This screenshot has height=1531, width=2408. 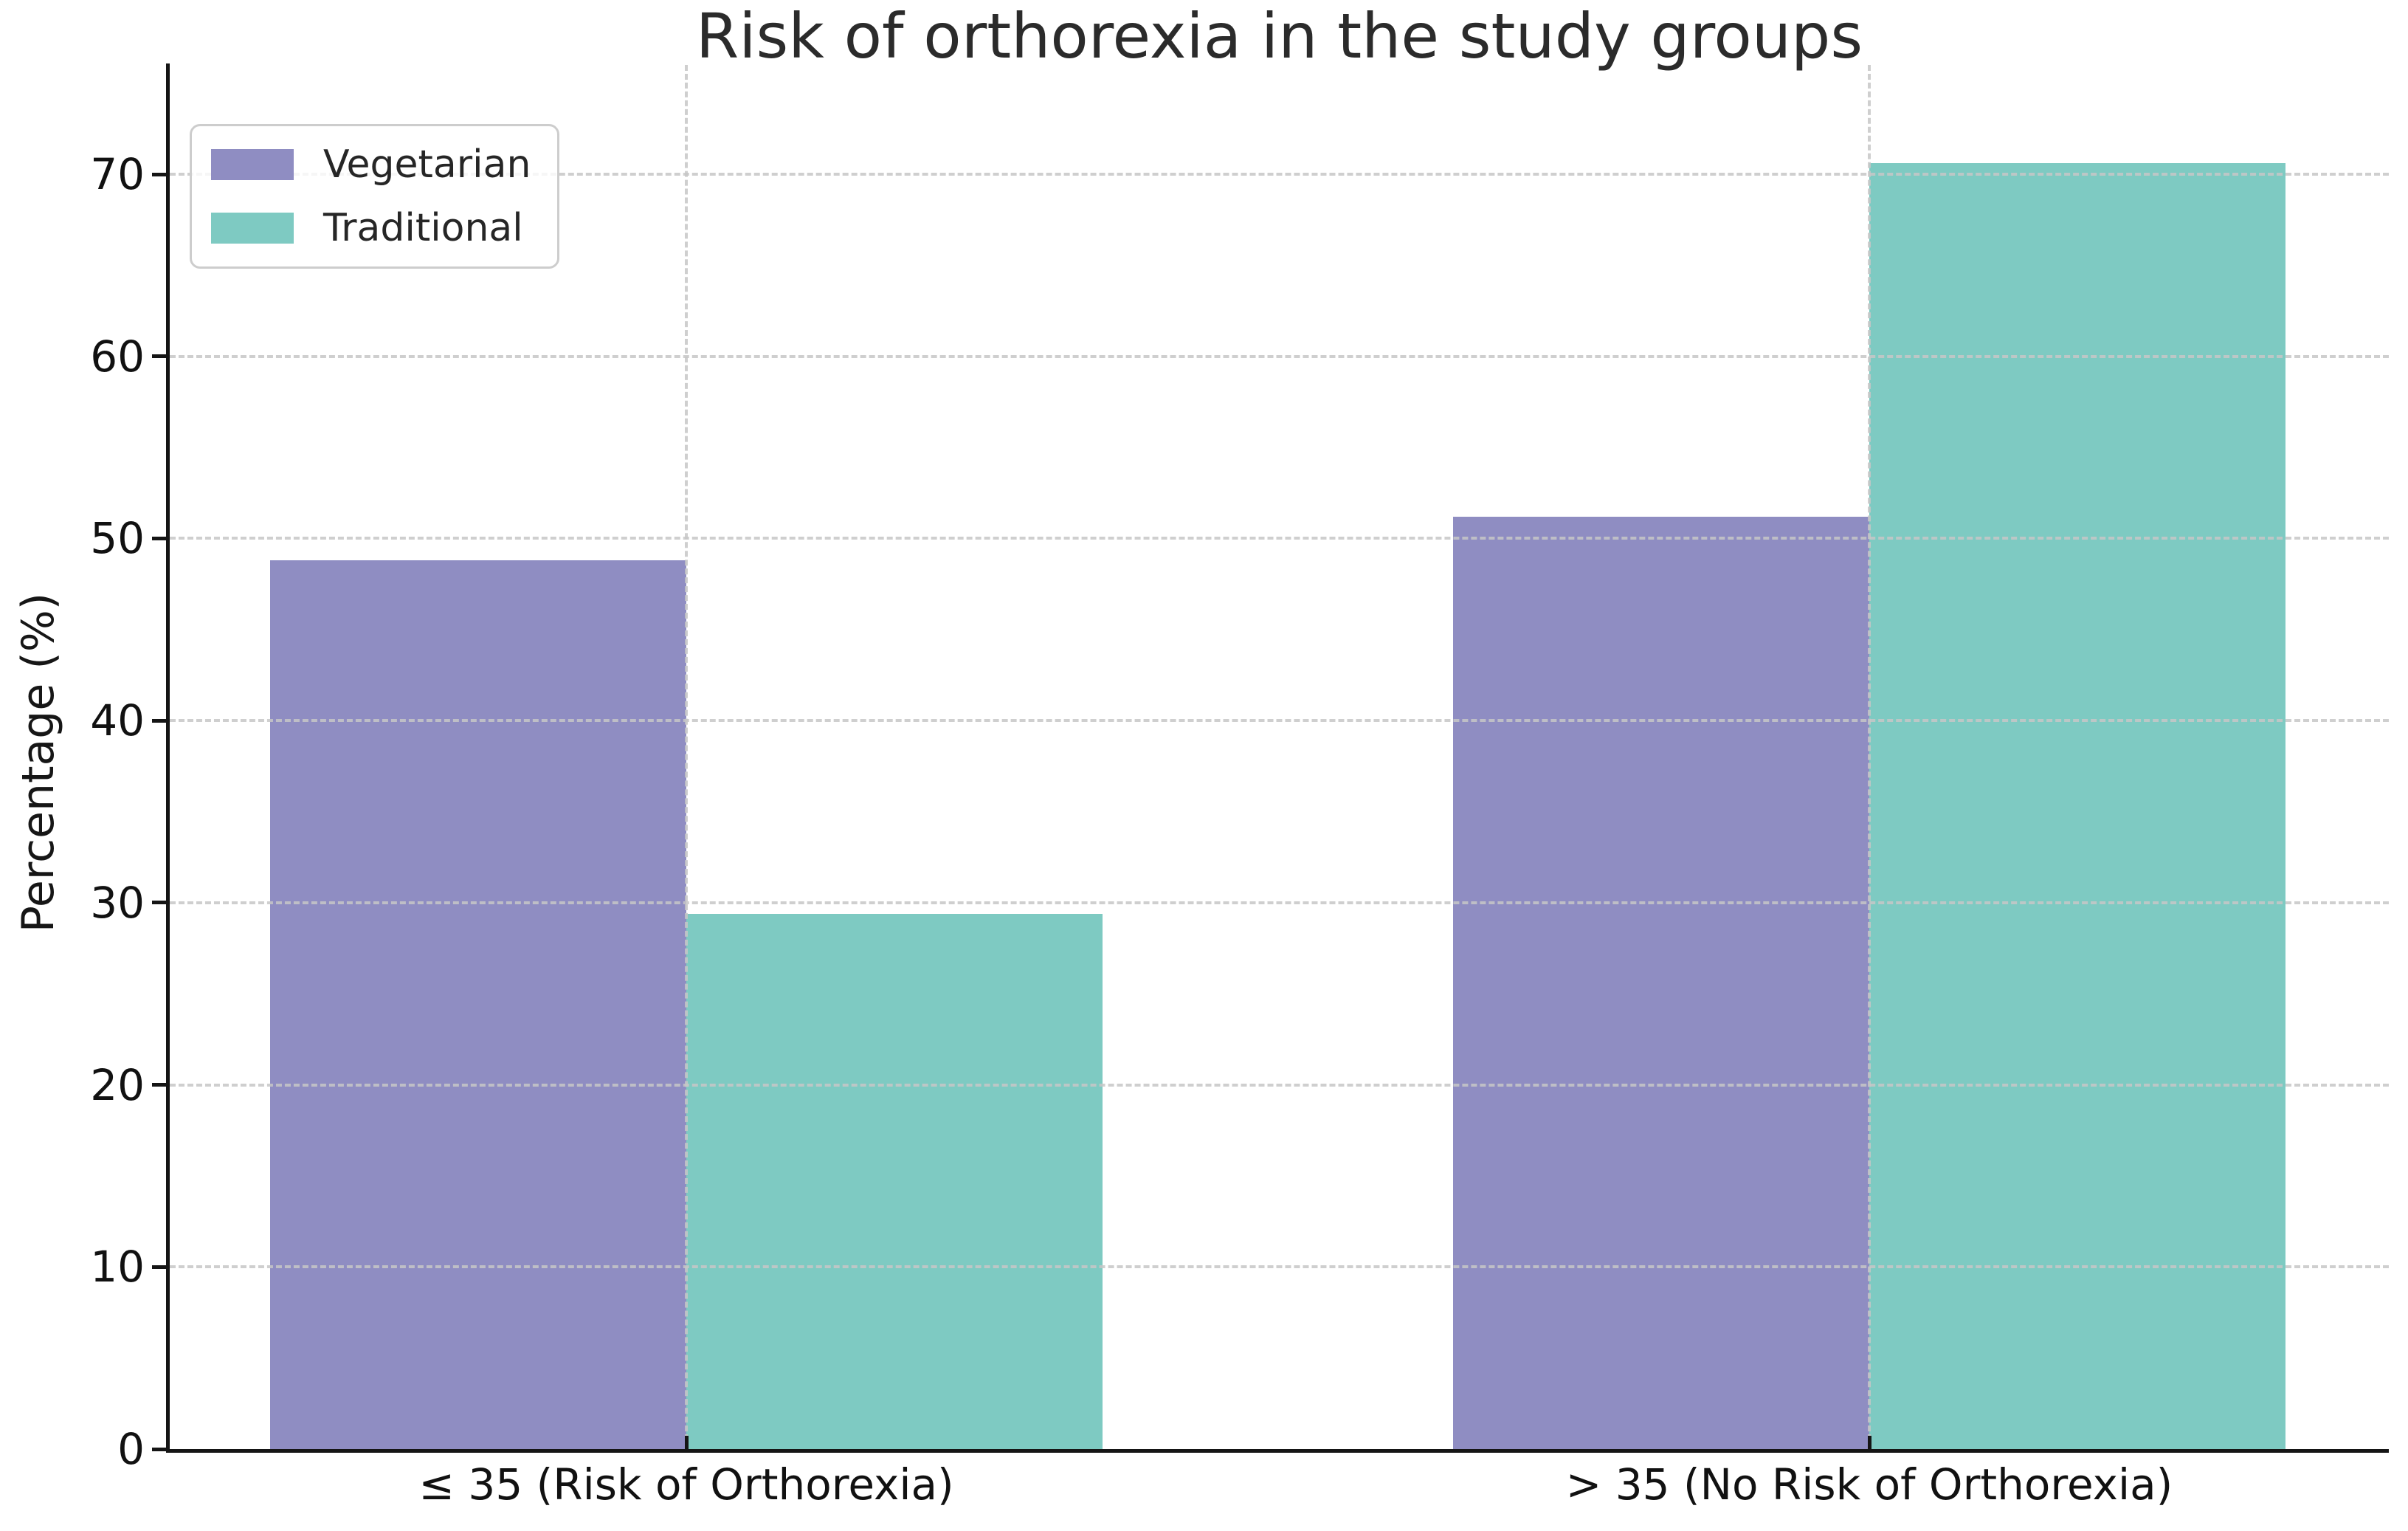 What do you see at coordinates (118, 356) in the screenshot?
I see `y-tick-label-60: 60` at bounding box center [118, 356].